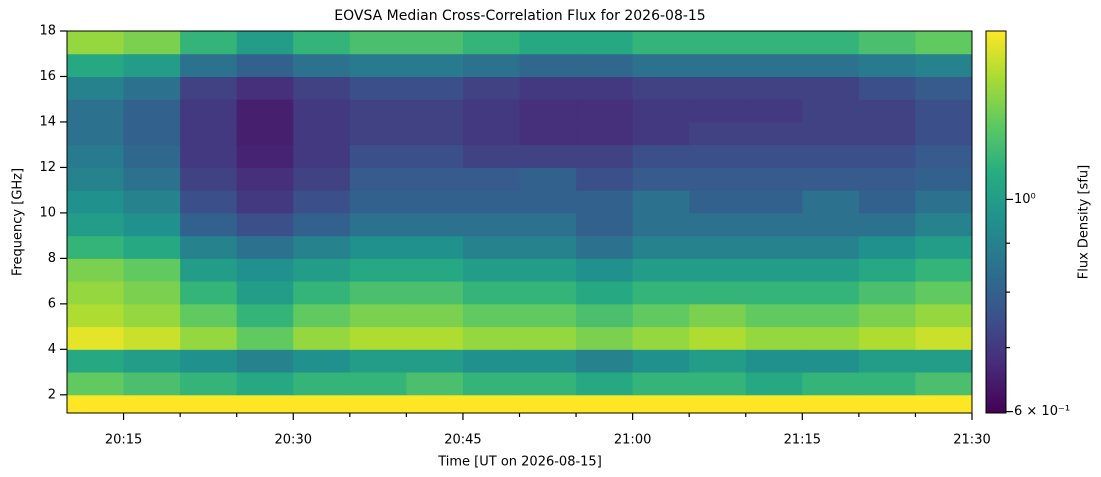  What do you see at coordinates (52, 303) in the screenshot?
I see `y-tick-label: 6` at bounding box center [52, 303].